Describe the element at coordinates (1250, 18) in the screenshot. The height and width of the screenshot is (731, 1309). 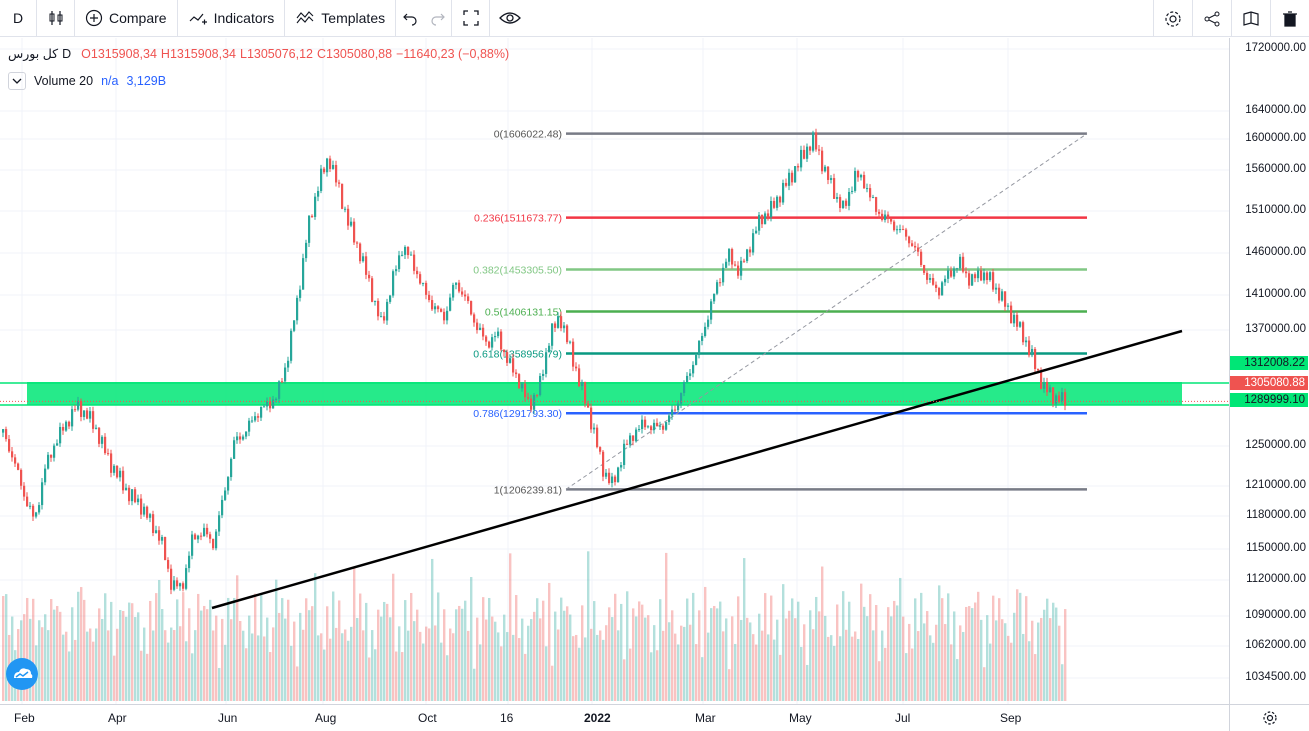
I see `snapshot-button` at that location.